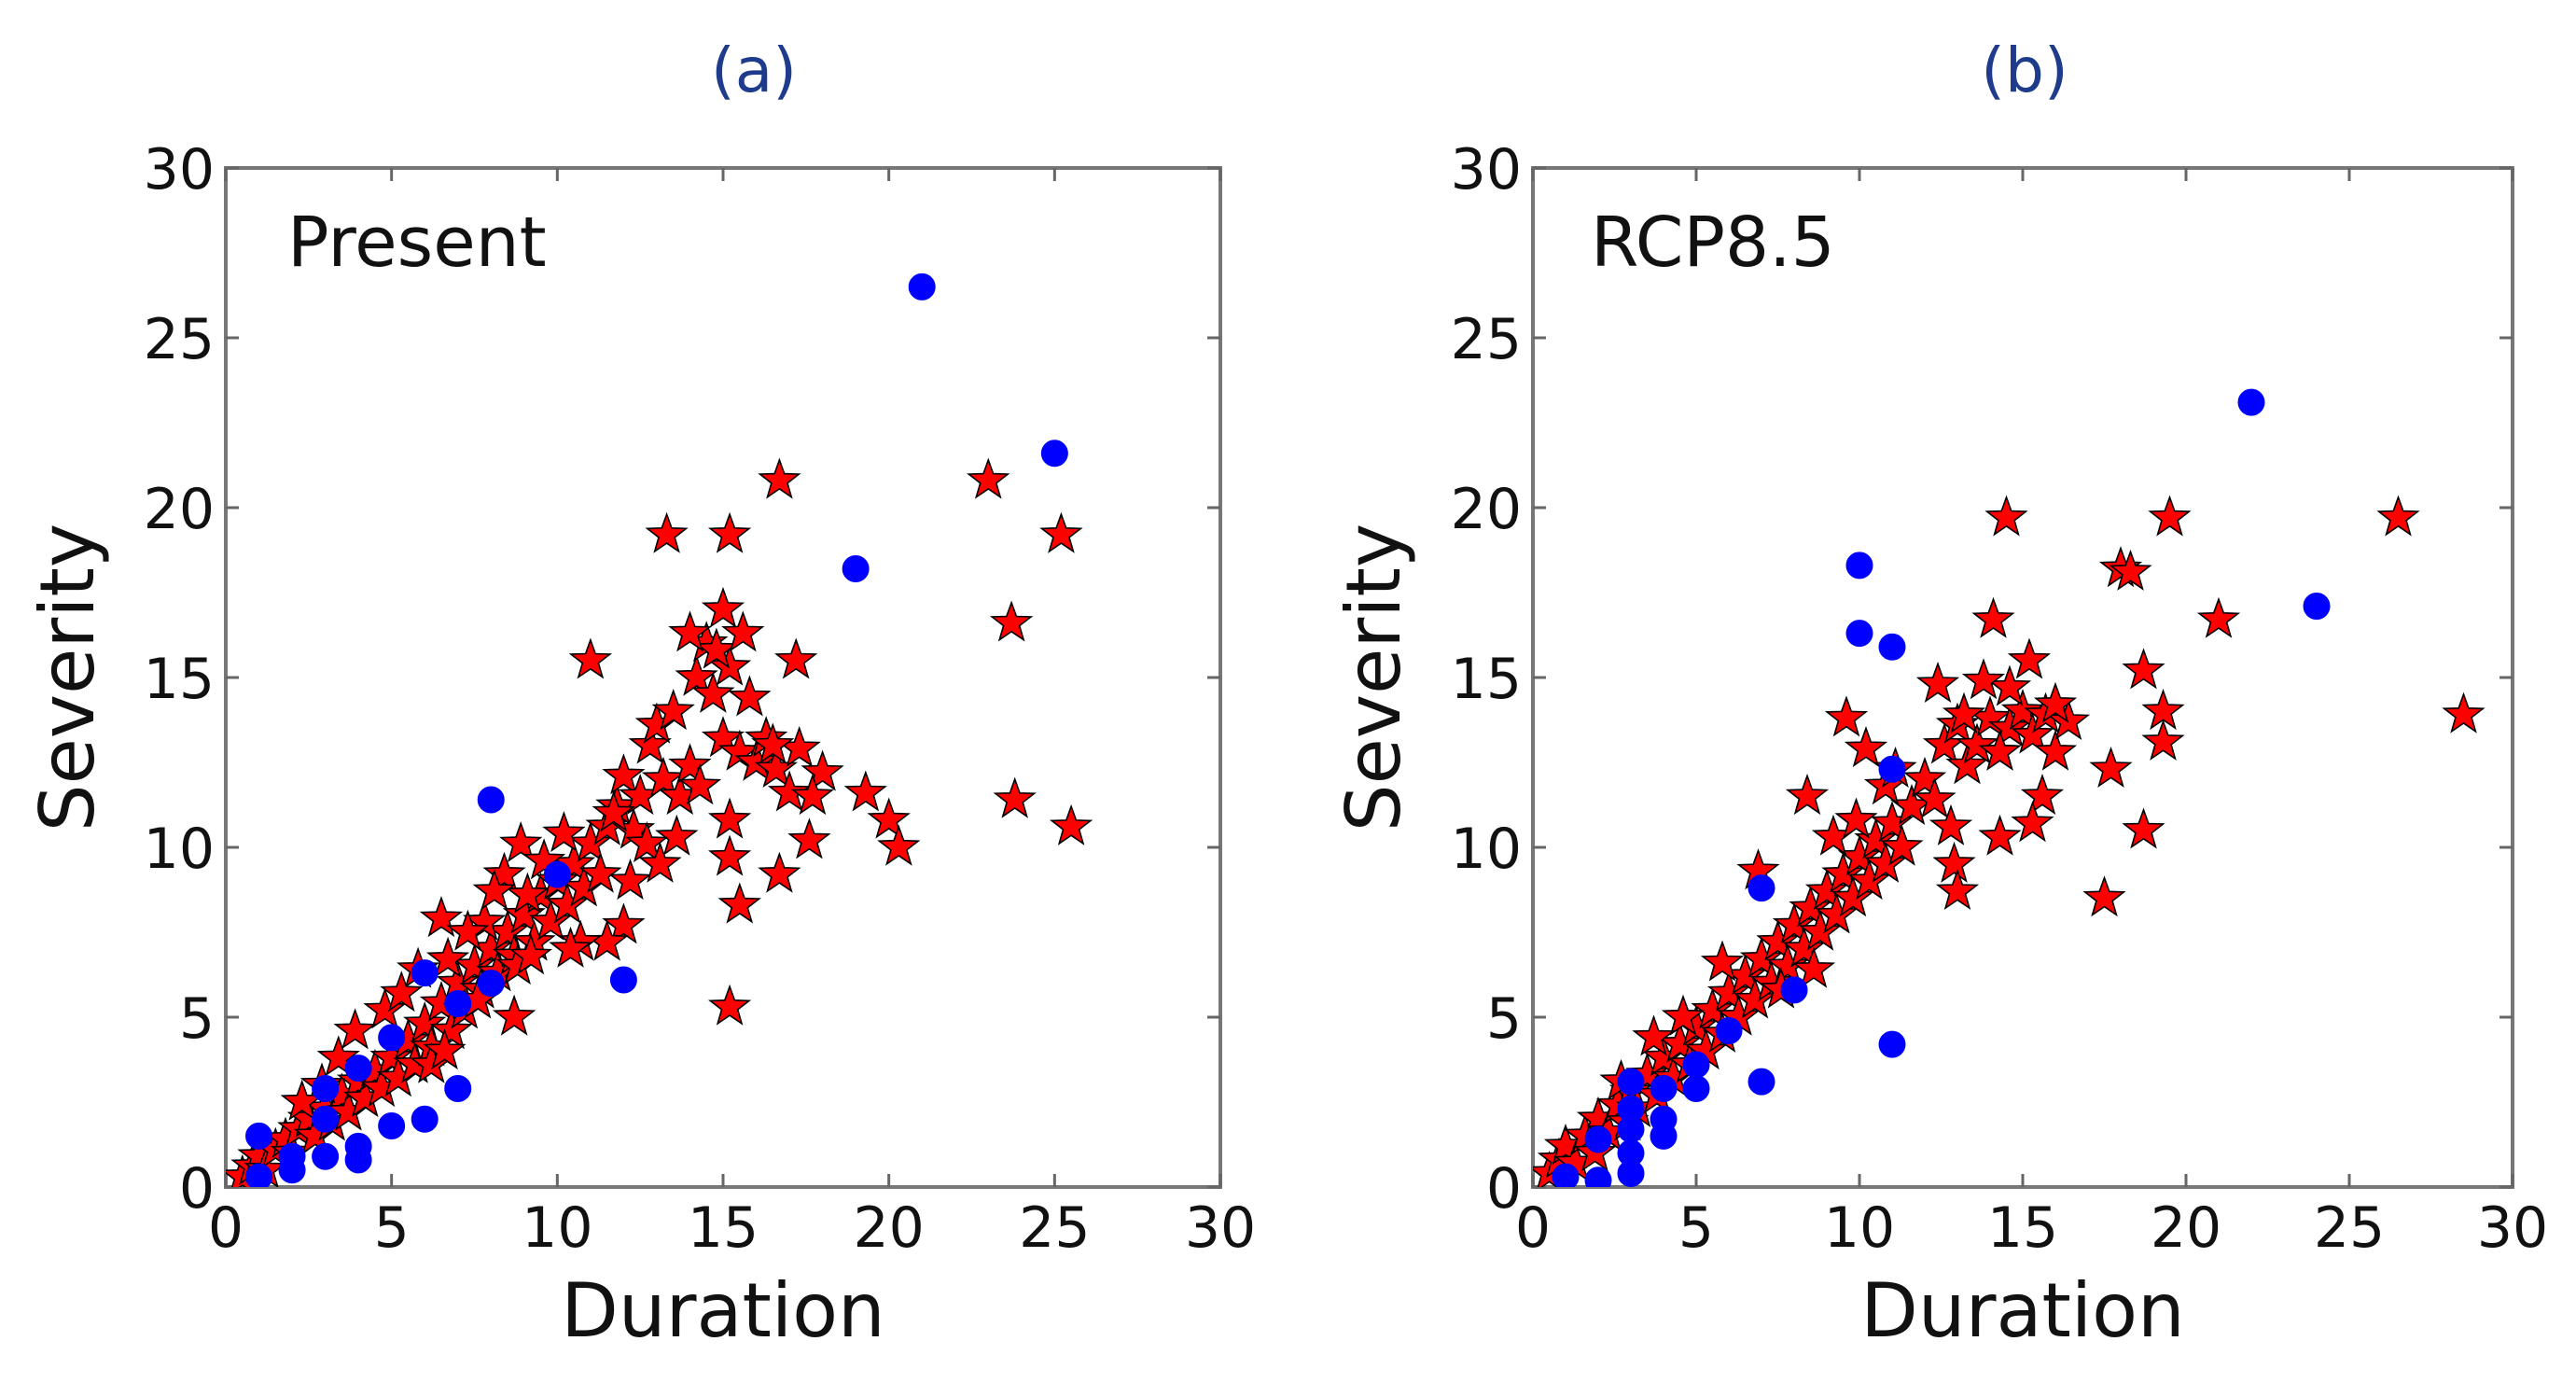 The height and width of the screenshot is (1383, 2576). What do you see at coordinates (2349, 1228) in the screenshot?
I see `x-tick-label: 25` at bounding box center [2349, 1228].